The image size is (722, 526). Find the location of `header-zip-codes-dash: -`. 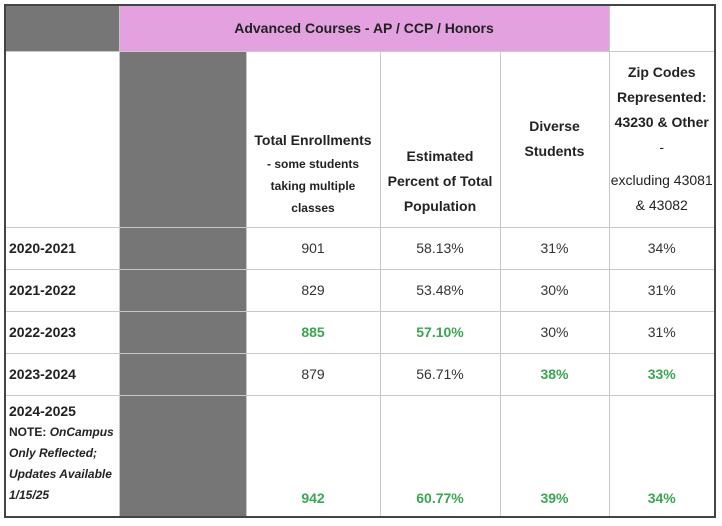

header-zip-codes-dash: - is located at coordinates (662, 146).